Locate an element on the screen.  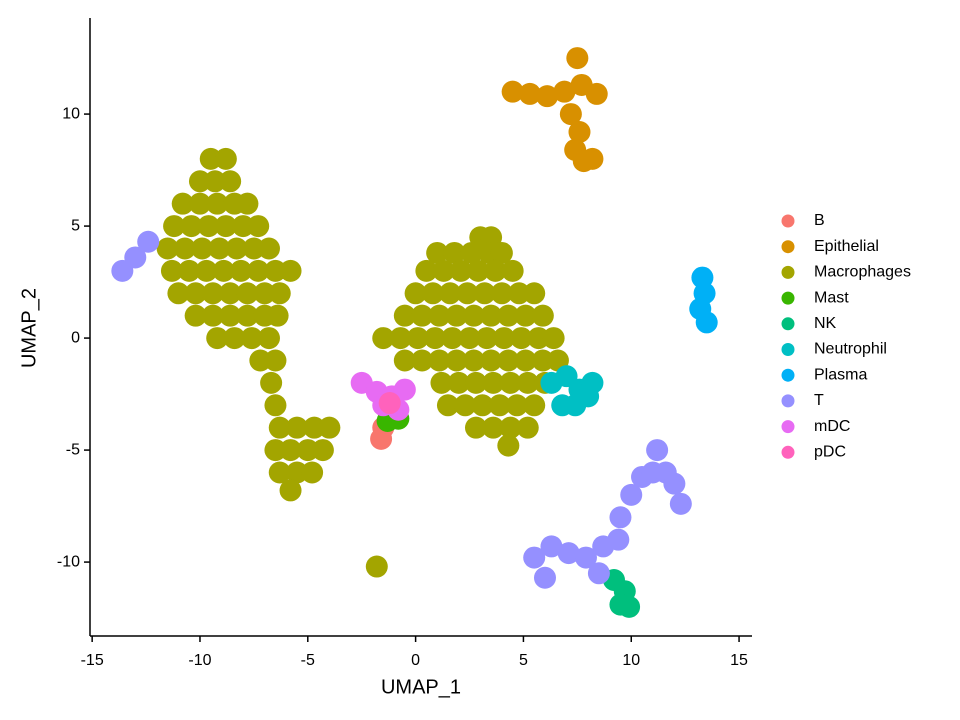
y-tick-label: -5 is located at coordinates (73, 449).